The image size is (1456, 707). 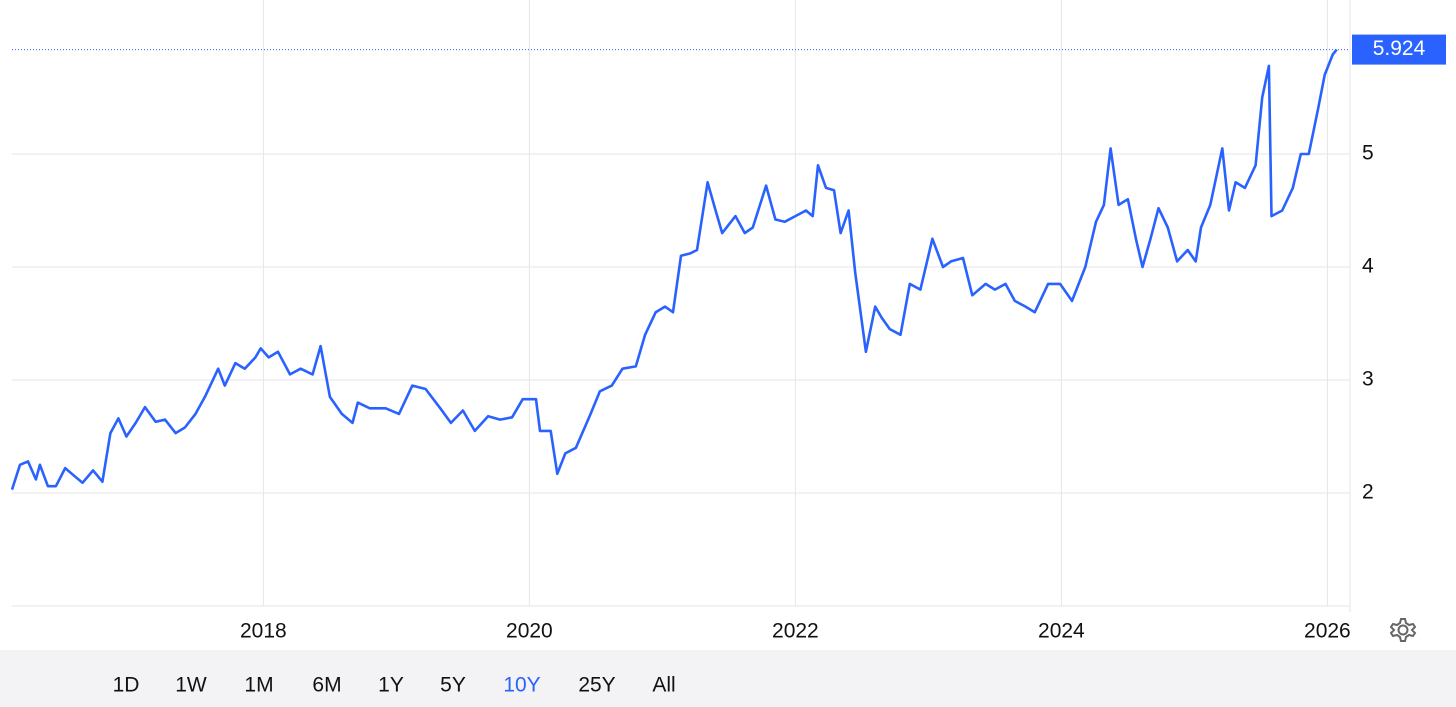 What do you see at coordinates (326, 685) in the screenshot?
I see `range-button: 6M` at bounding box center [326, 685].